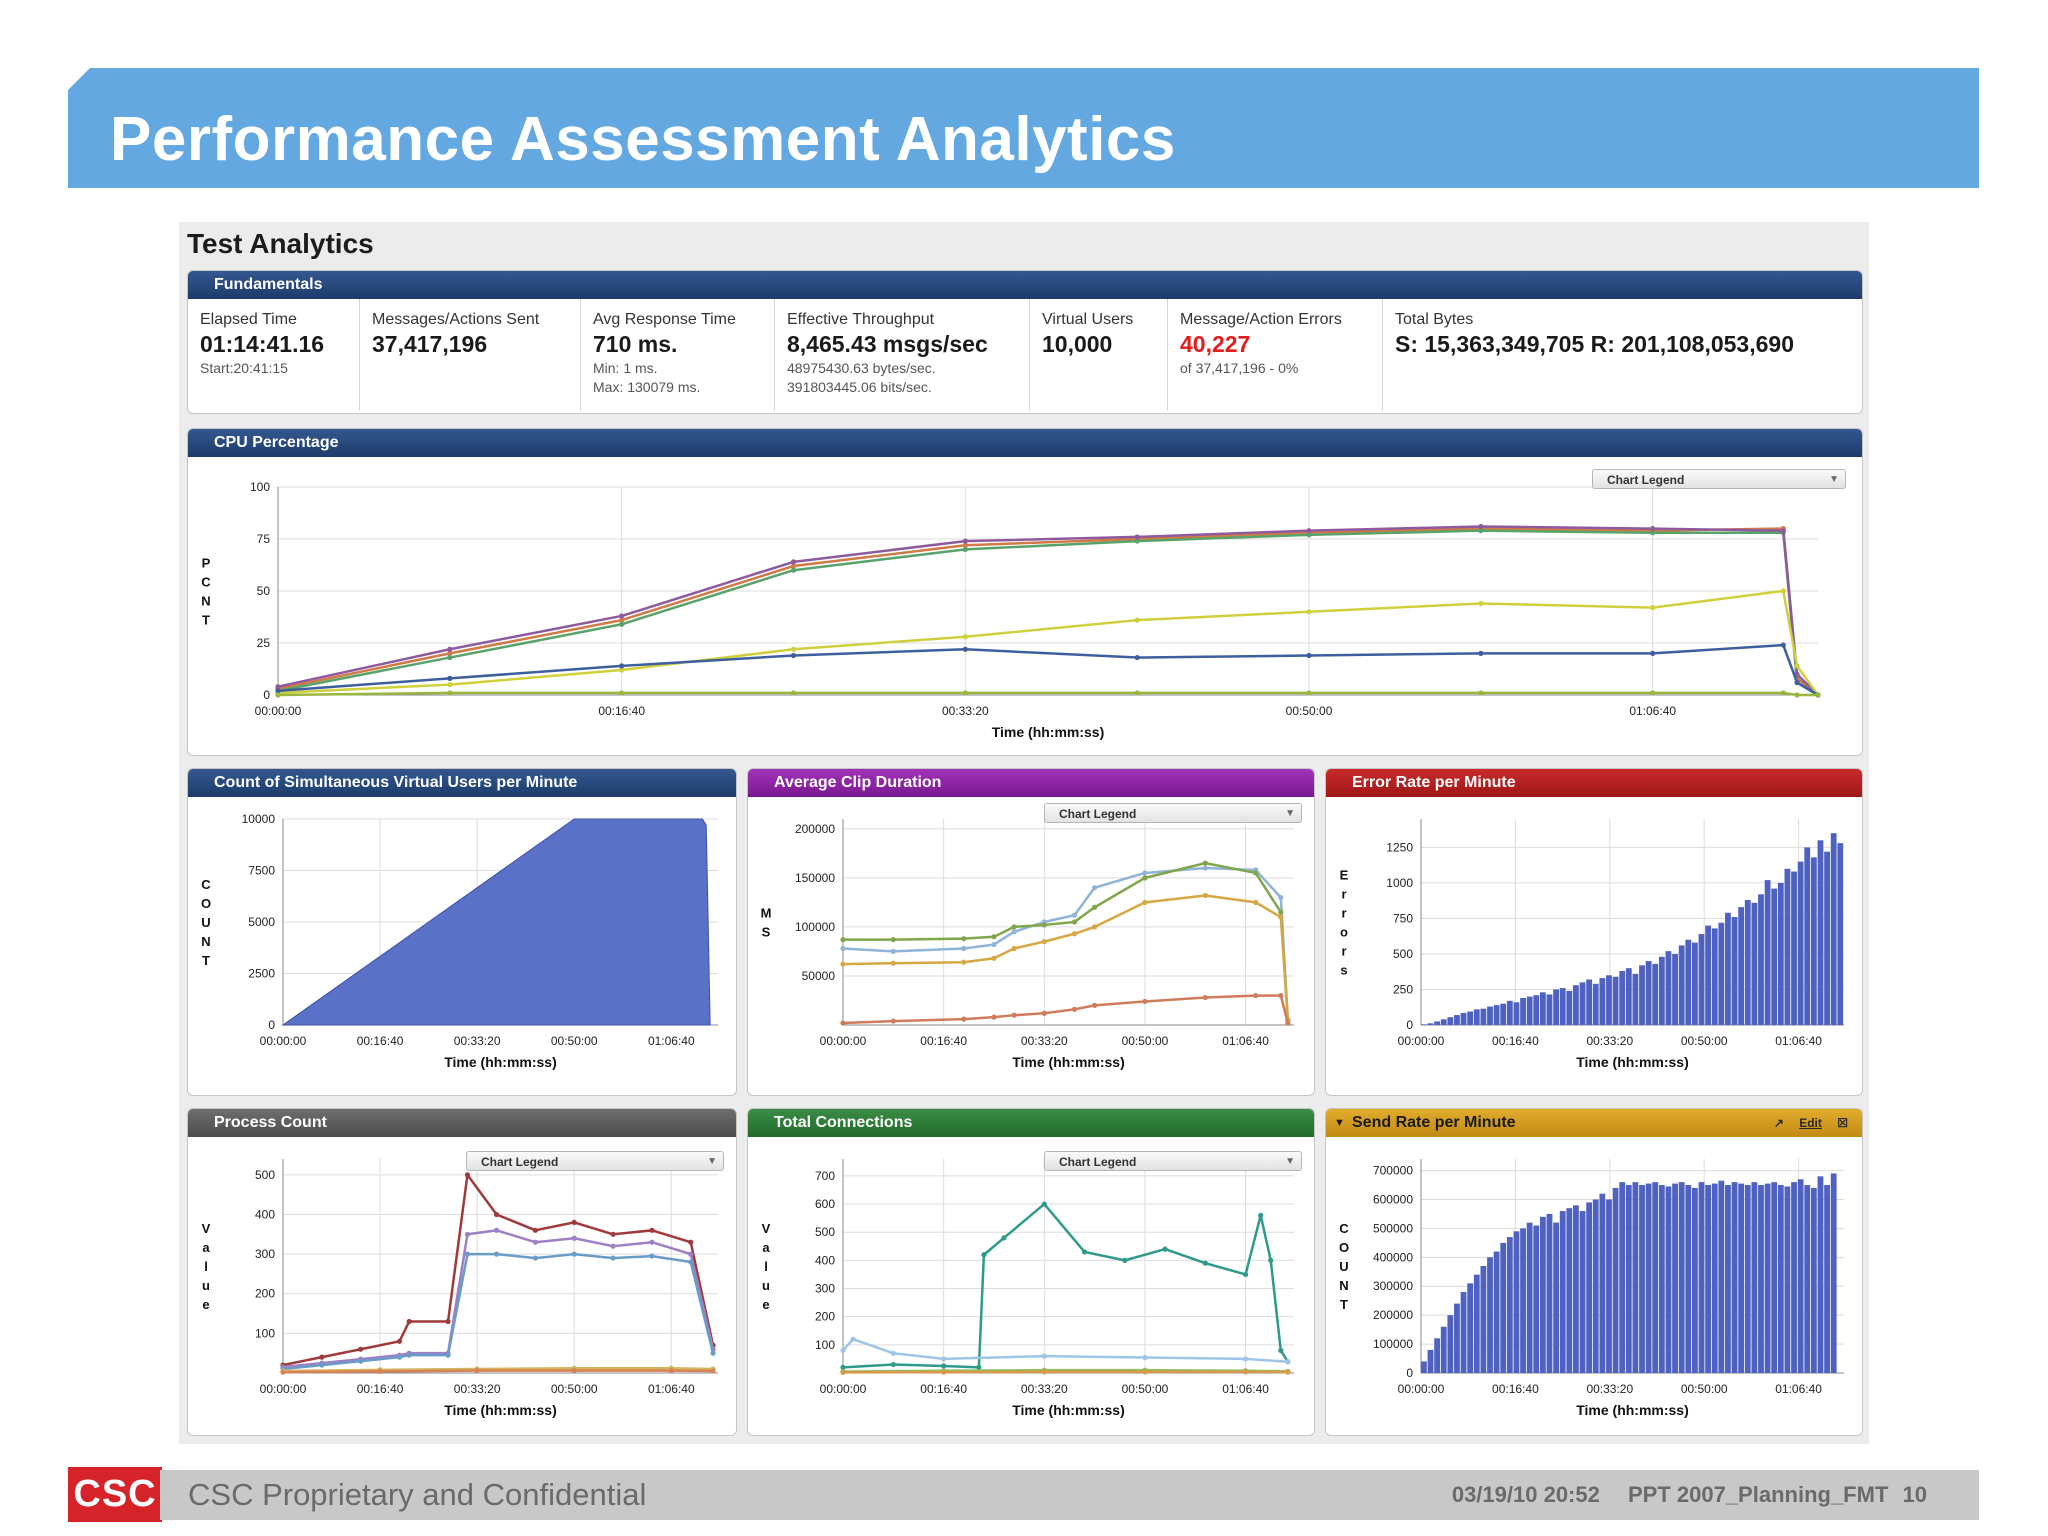 The image size is (2048, 1536). What do you see at coordinates (1842, 1123) in the screenshot?
I see `close-icon: ☒` at bounding box center [1842, 1123].